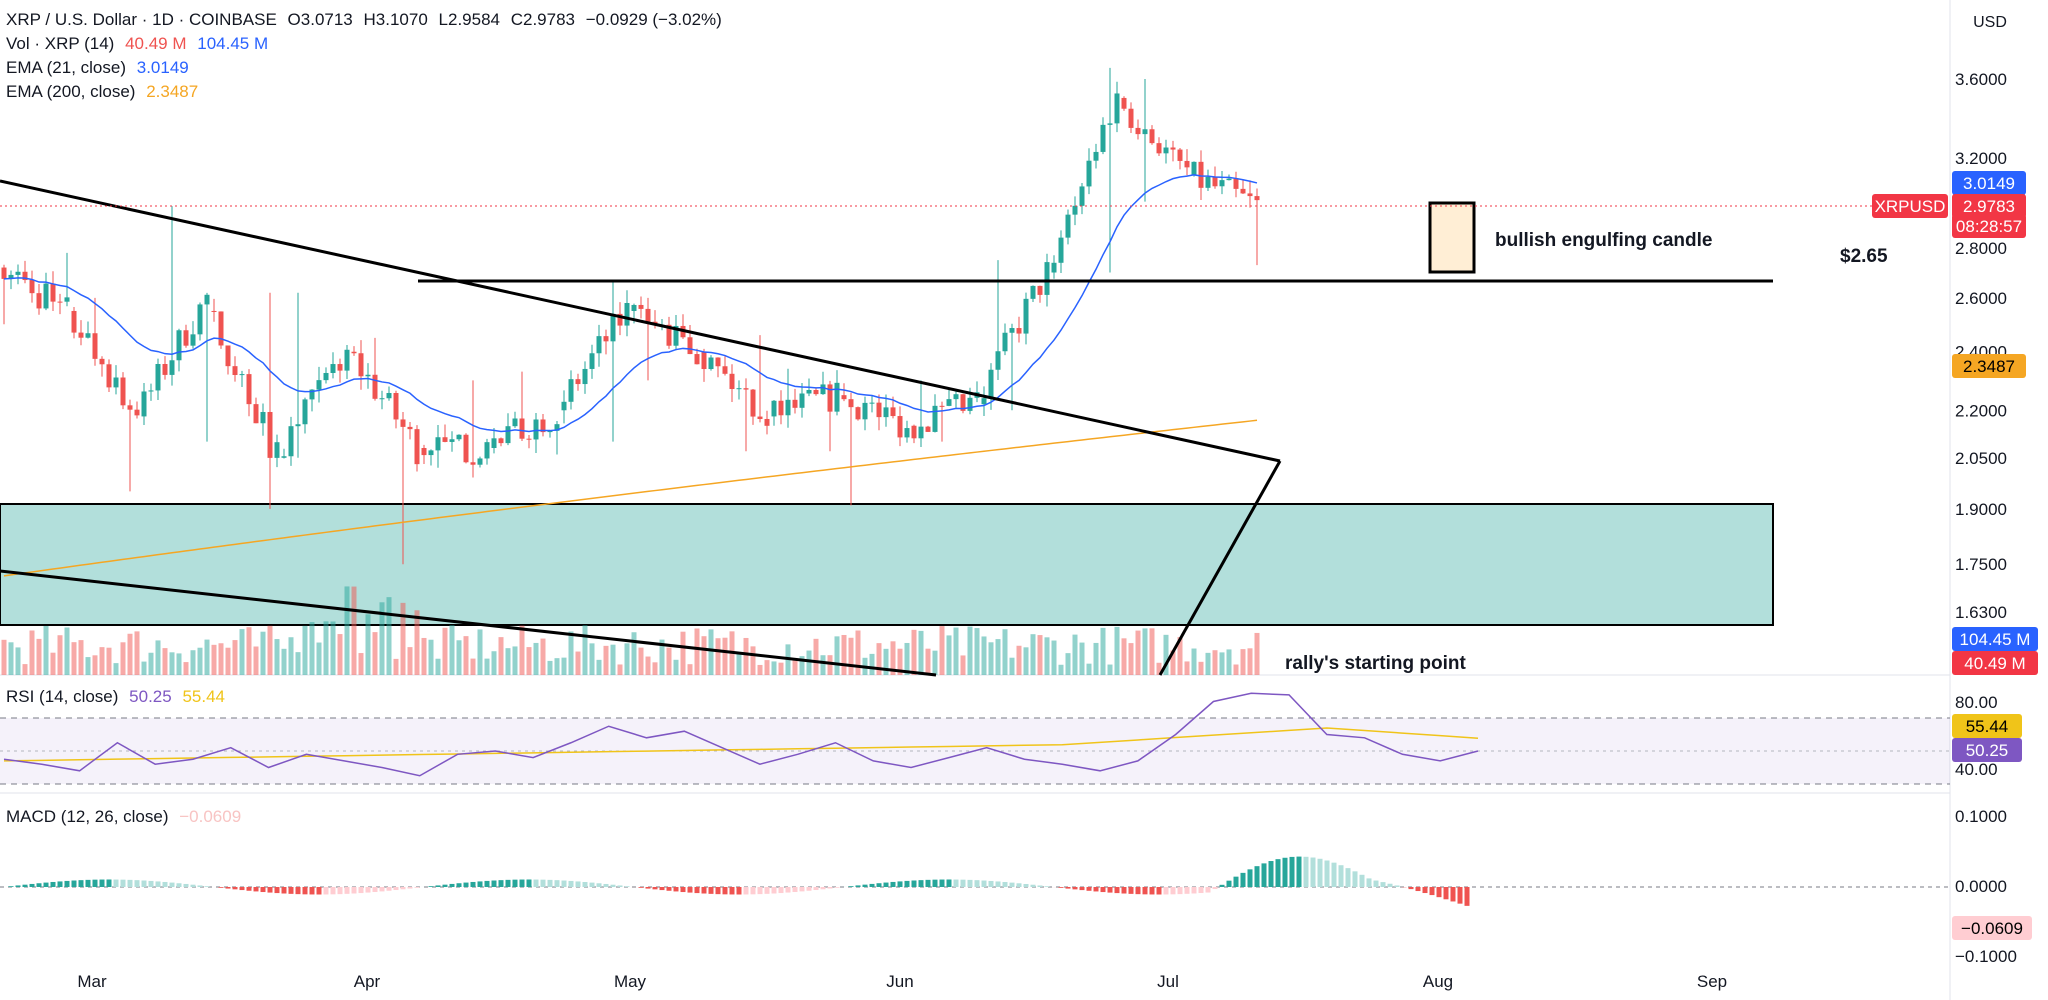  Describe the element at coordinates (395, 19) in the screenshot. I see `high-value: H3.1070` at that location.